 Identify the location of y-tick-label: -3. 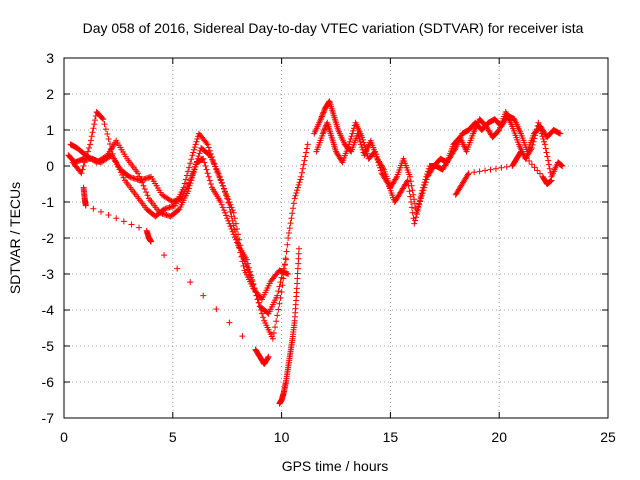
(48, 274).